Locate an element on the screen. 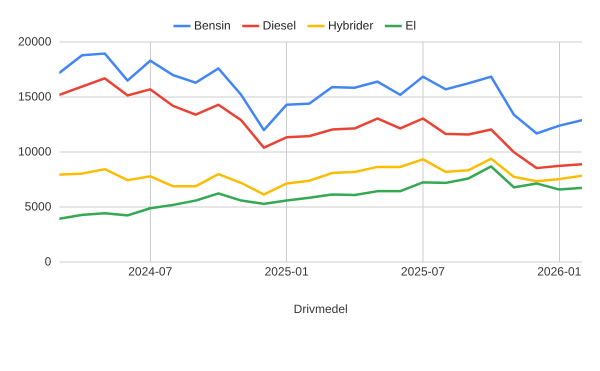 This screenshot has height=371, width=600. y-tick-label: 0 is located at coordinates (48, 261).